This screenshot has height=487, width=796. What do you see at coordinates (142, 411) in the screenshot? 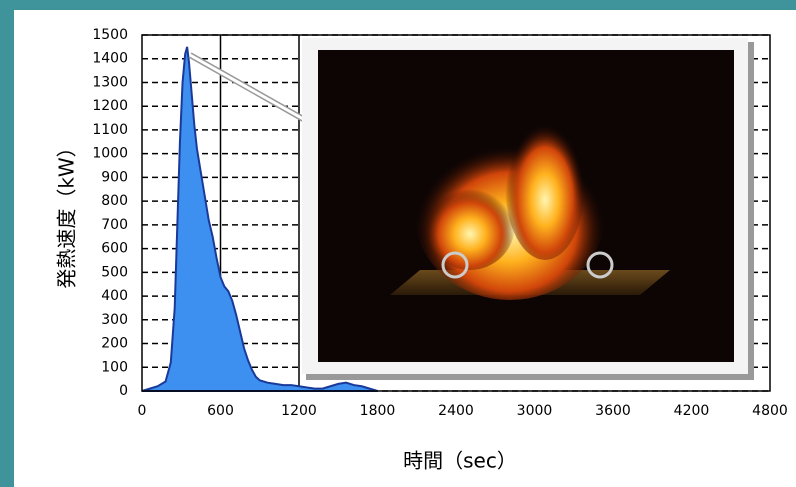
I see `x-tick-label: 0` at bounding box center [142, 411].